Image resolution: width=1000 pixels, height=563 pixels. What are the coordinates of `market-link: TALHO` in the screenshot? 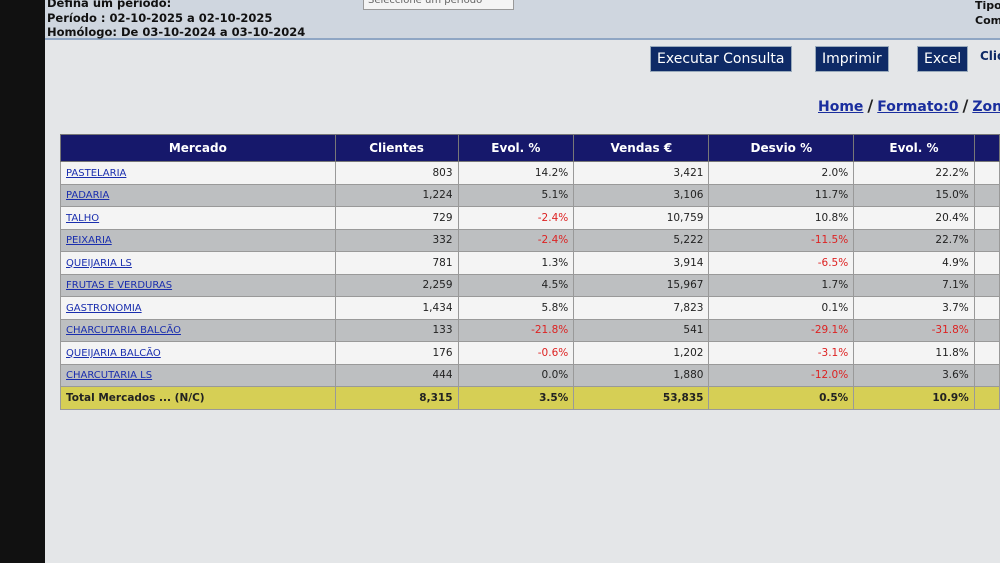 It's located at (83, 218).